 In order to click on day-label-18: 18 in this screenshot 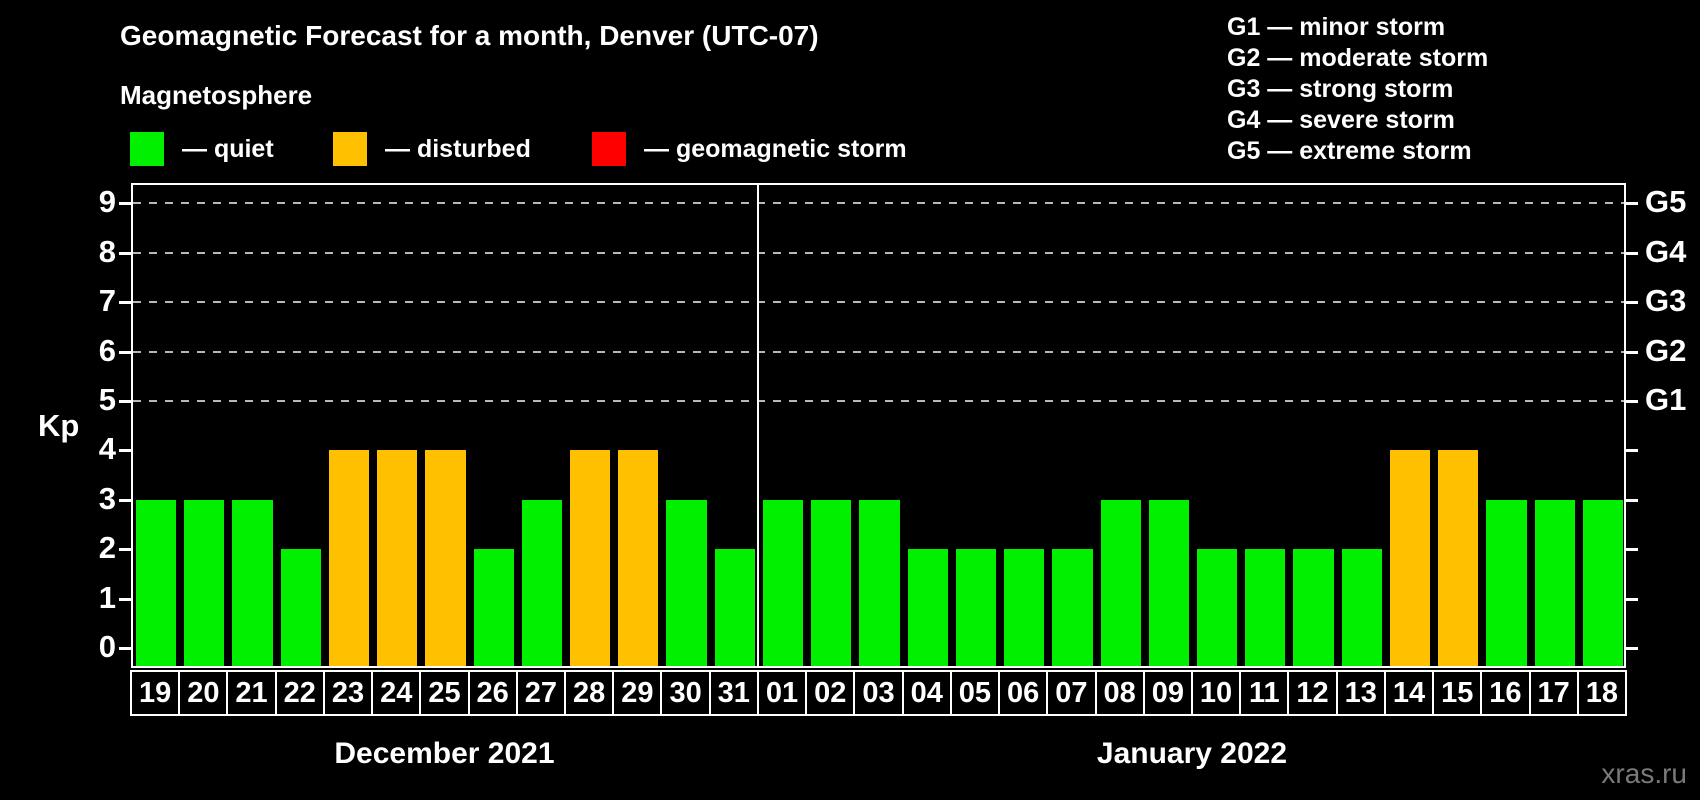, I will do `click(1601, 693)`.